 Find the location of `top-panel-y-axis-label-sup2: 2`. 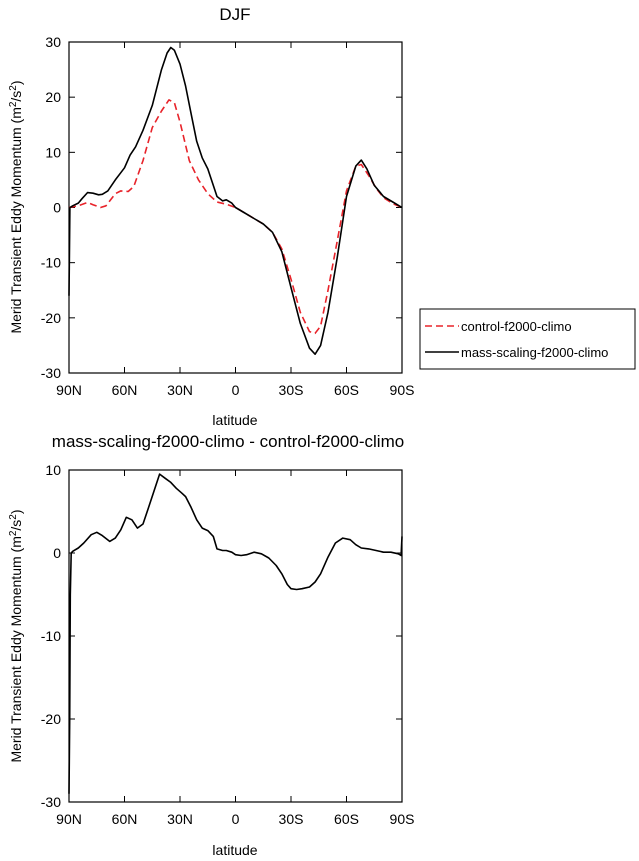

top-panel-y-axis-label-sup2: 2 is located at coordinates (13, 88).